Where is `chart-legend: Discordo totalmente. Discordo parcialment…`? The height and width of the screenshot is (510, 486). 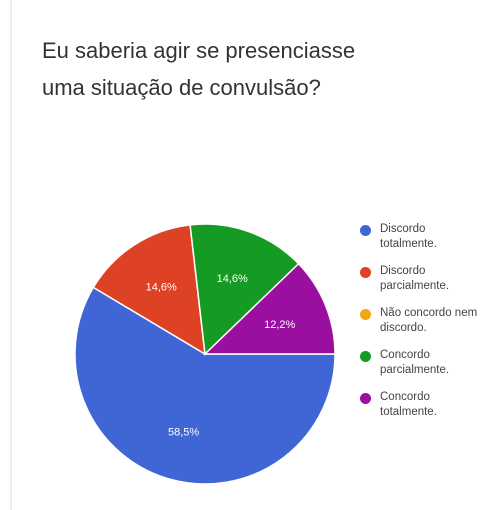 chart-legend: Discordo totalmente. Discordo parcialment… is located at coordinates (422, 327).